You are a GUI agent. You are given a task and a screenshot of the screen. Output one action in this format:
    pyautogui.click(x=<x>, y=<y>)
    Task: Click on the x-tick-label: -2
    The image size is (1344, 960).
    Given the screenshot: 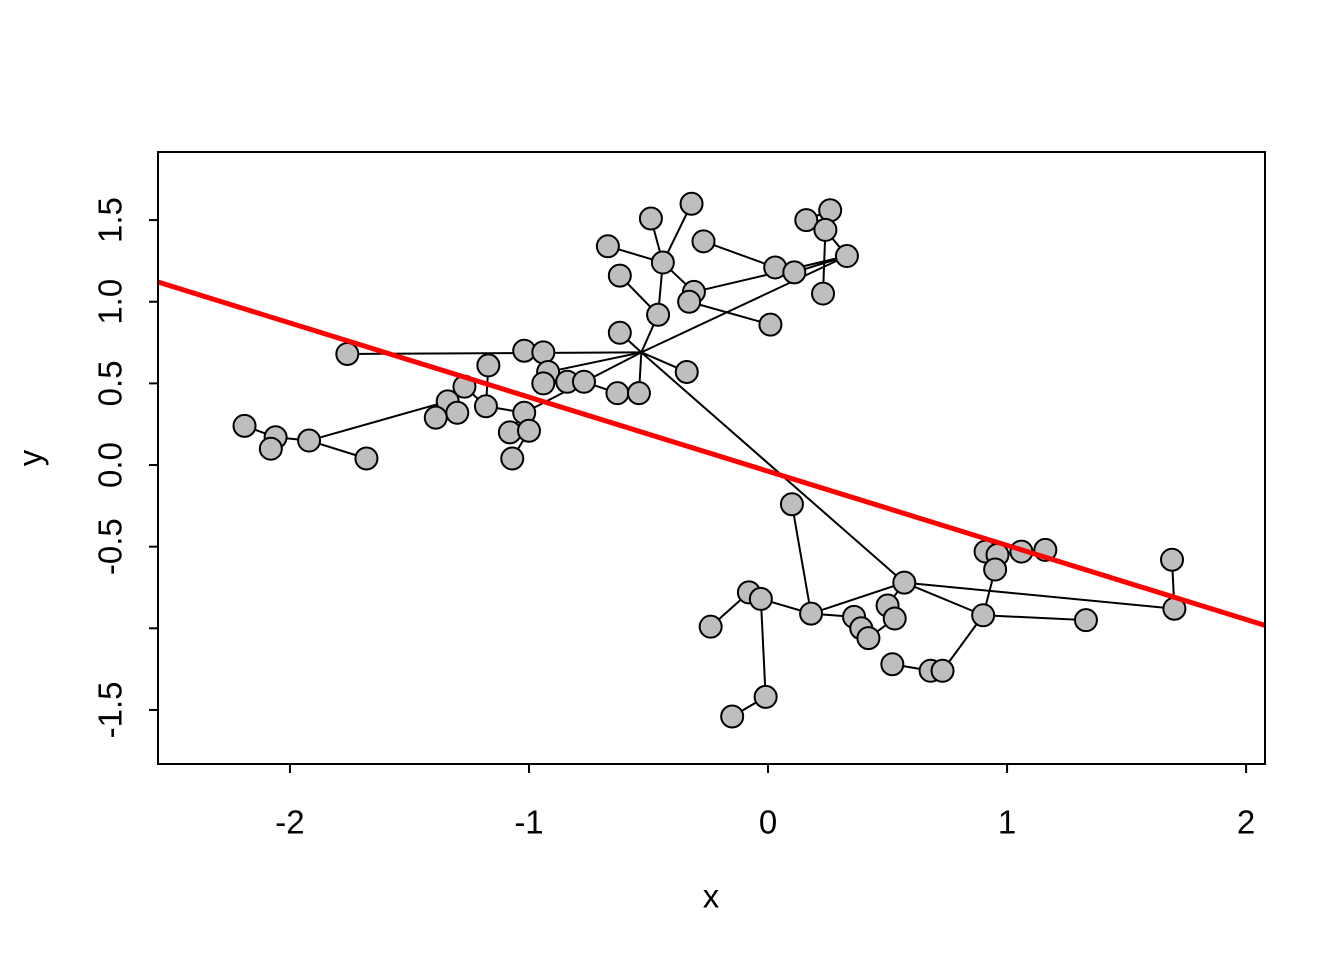 What is the action you would take?
    pyautogui.click(x=289, y=822)
    